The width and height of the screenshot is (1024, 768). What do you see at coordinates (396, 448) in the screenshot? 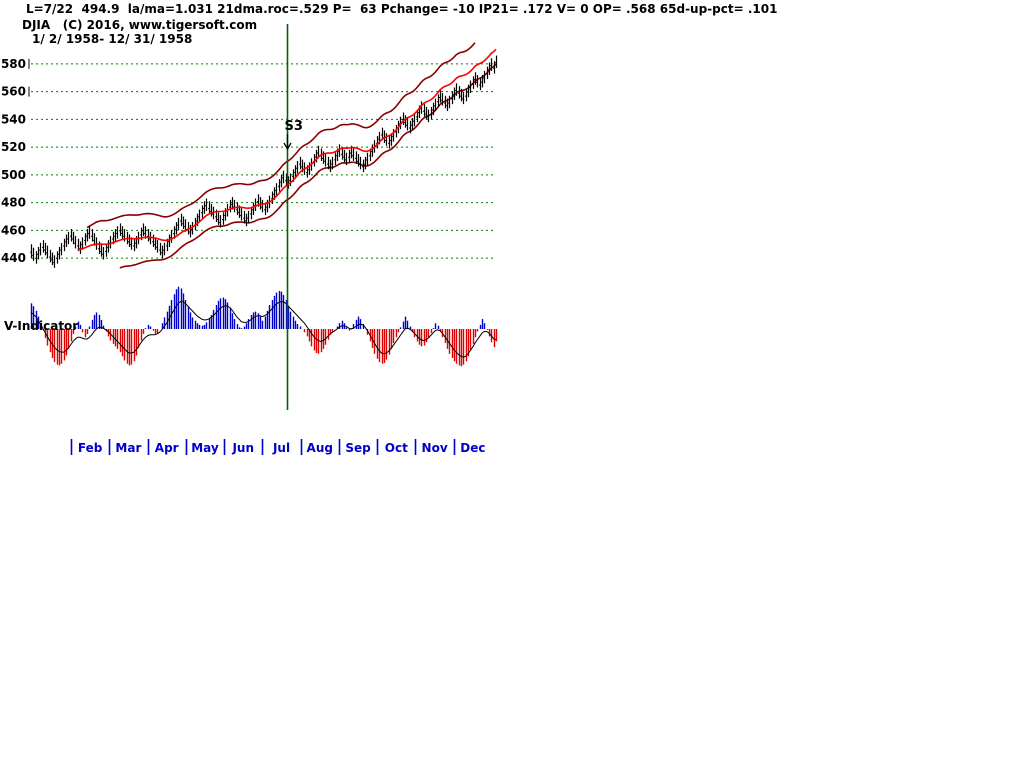
I see `month-label-oct: Oct` at bounding box center [396, 448].